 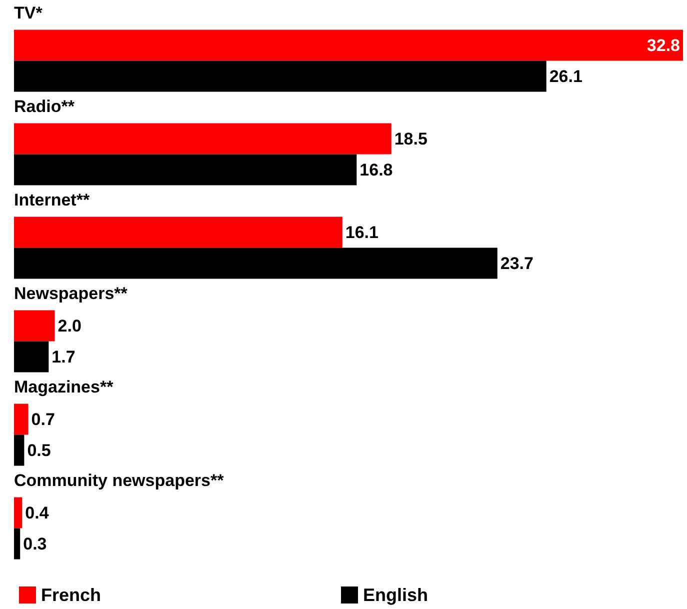 I want to click on data-label: 2.0, so click(x=70, y=326).